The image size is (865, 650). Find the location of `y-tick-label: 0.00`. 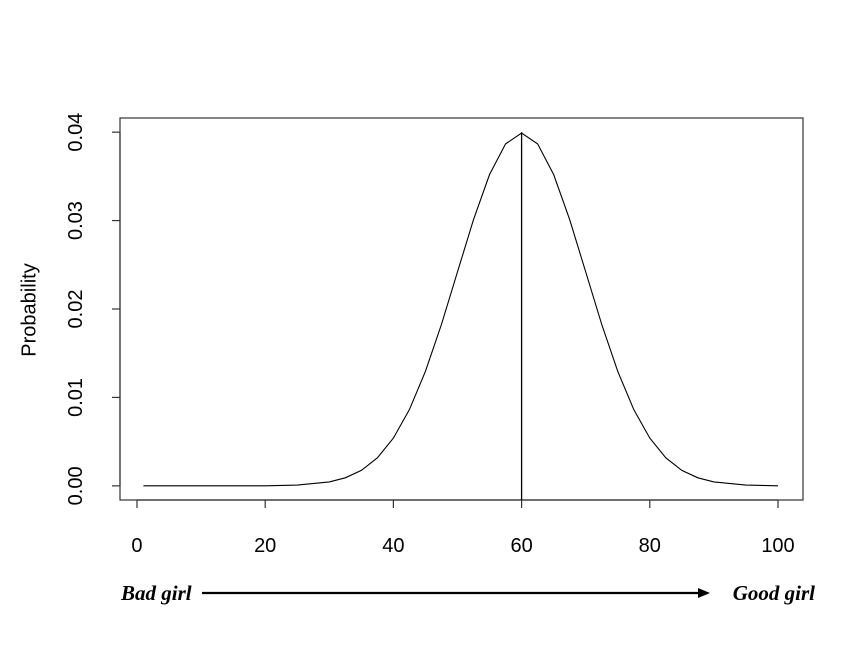

y-tick-label: 0.00 is located at coordinates (76, 485).